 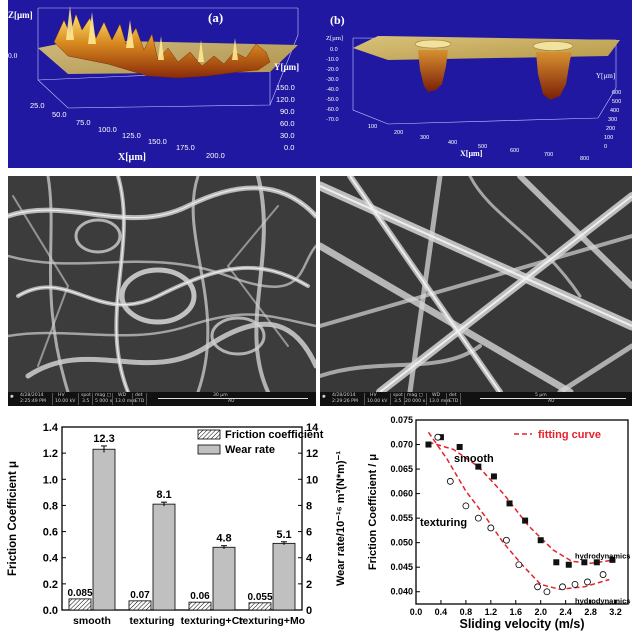 What do you see at coordinates (50, 506) in the screenshot?
I see `y-tick-label-left: 0.8` at bounding box center [50, 506].